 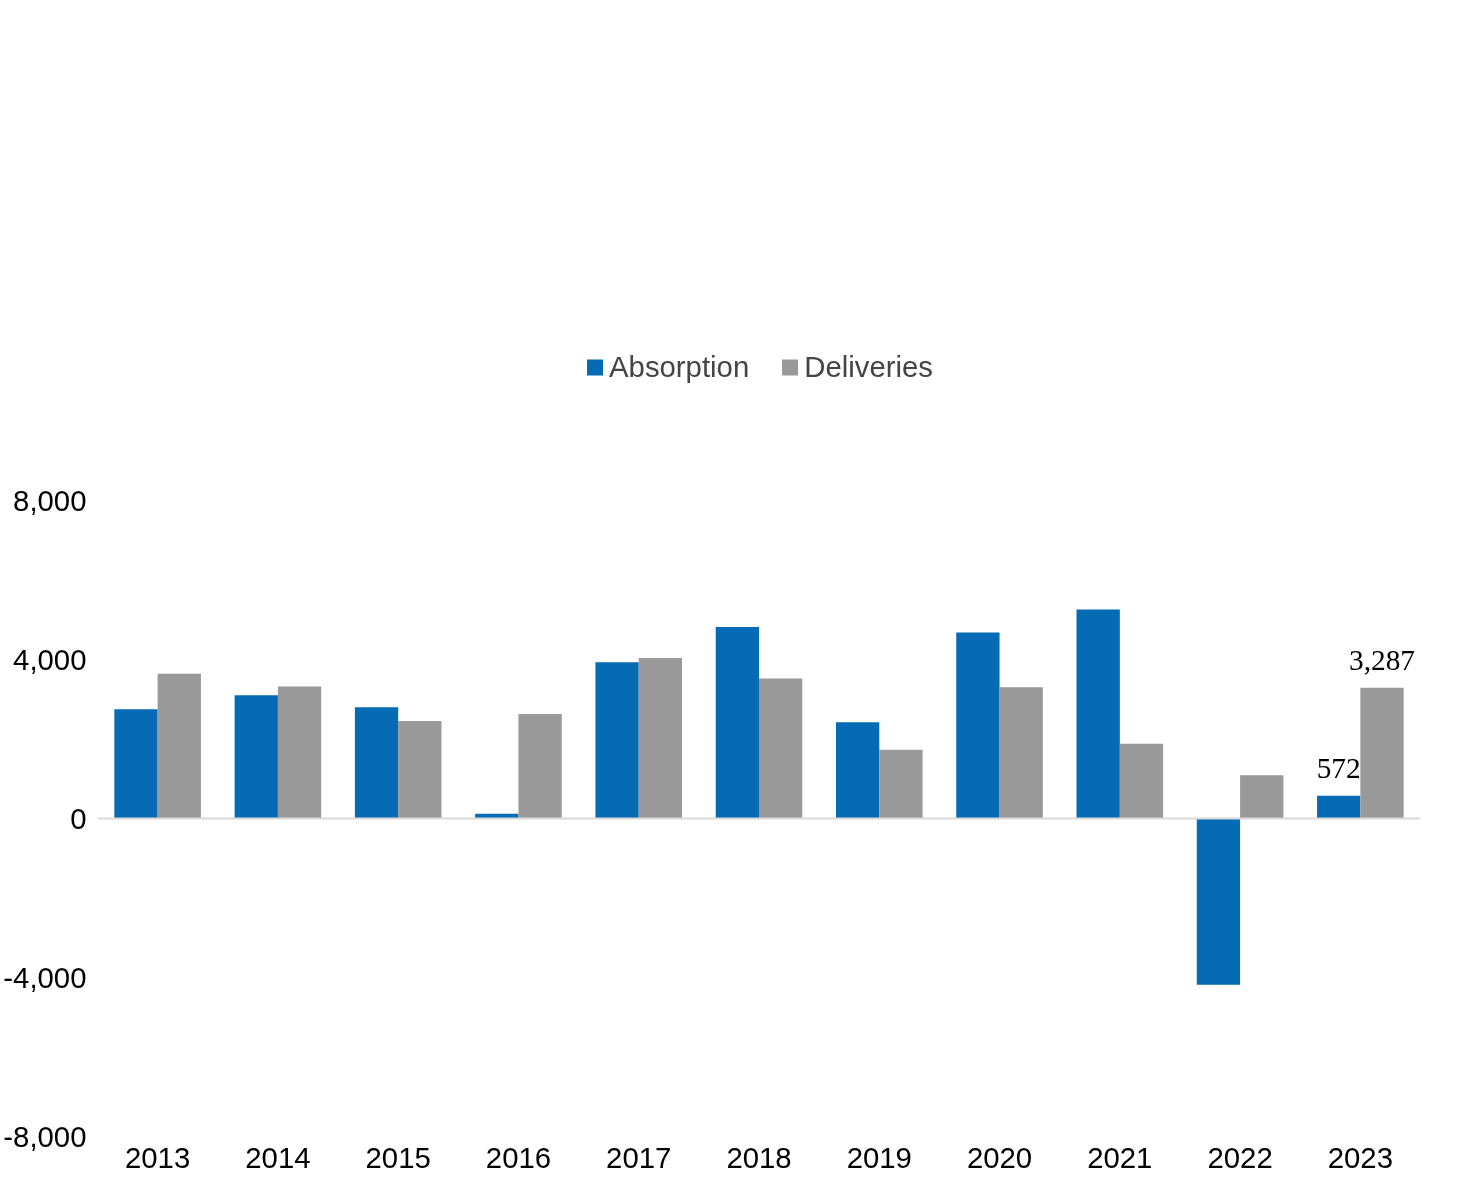 What do you see at coordinates (1240, 1157) in the screenshot?
I see `x-tick-label: 2022` at bounding box center [1240, 1157].